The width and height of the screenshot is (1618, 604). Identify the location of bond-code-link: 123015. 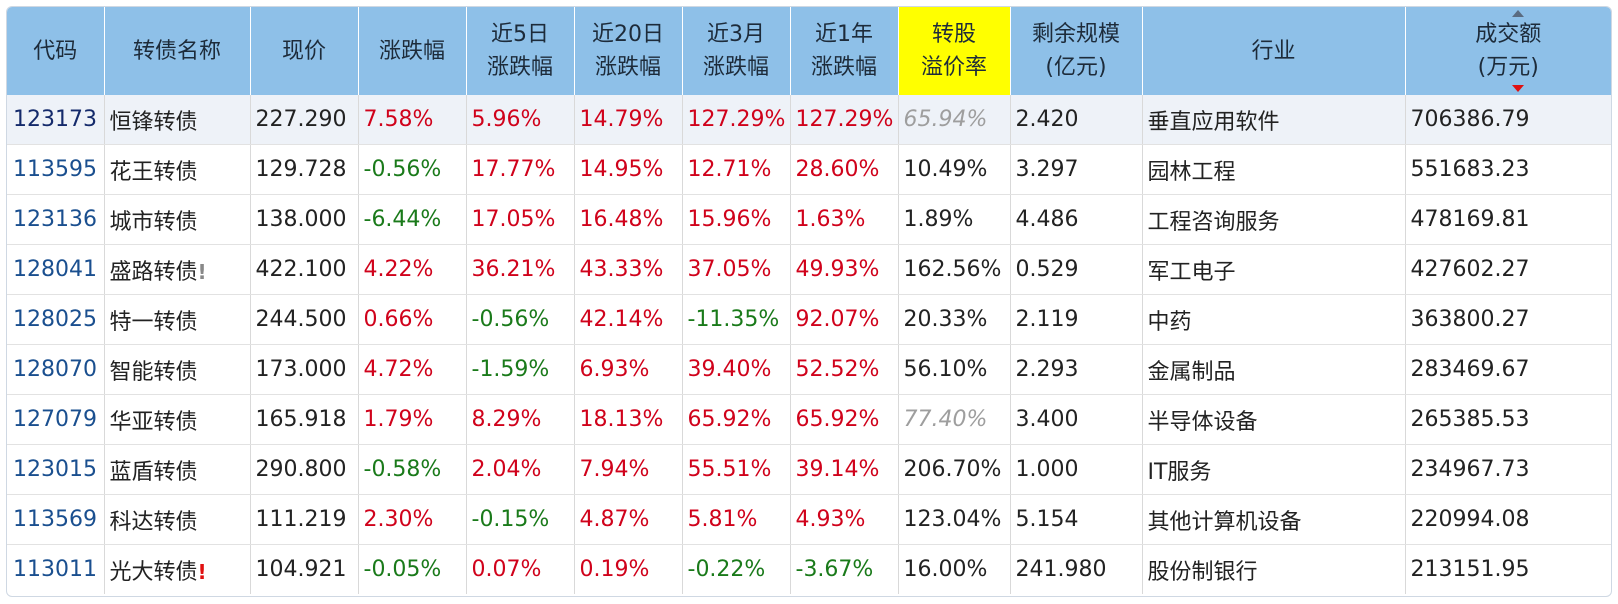
(56, 469).